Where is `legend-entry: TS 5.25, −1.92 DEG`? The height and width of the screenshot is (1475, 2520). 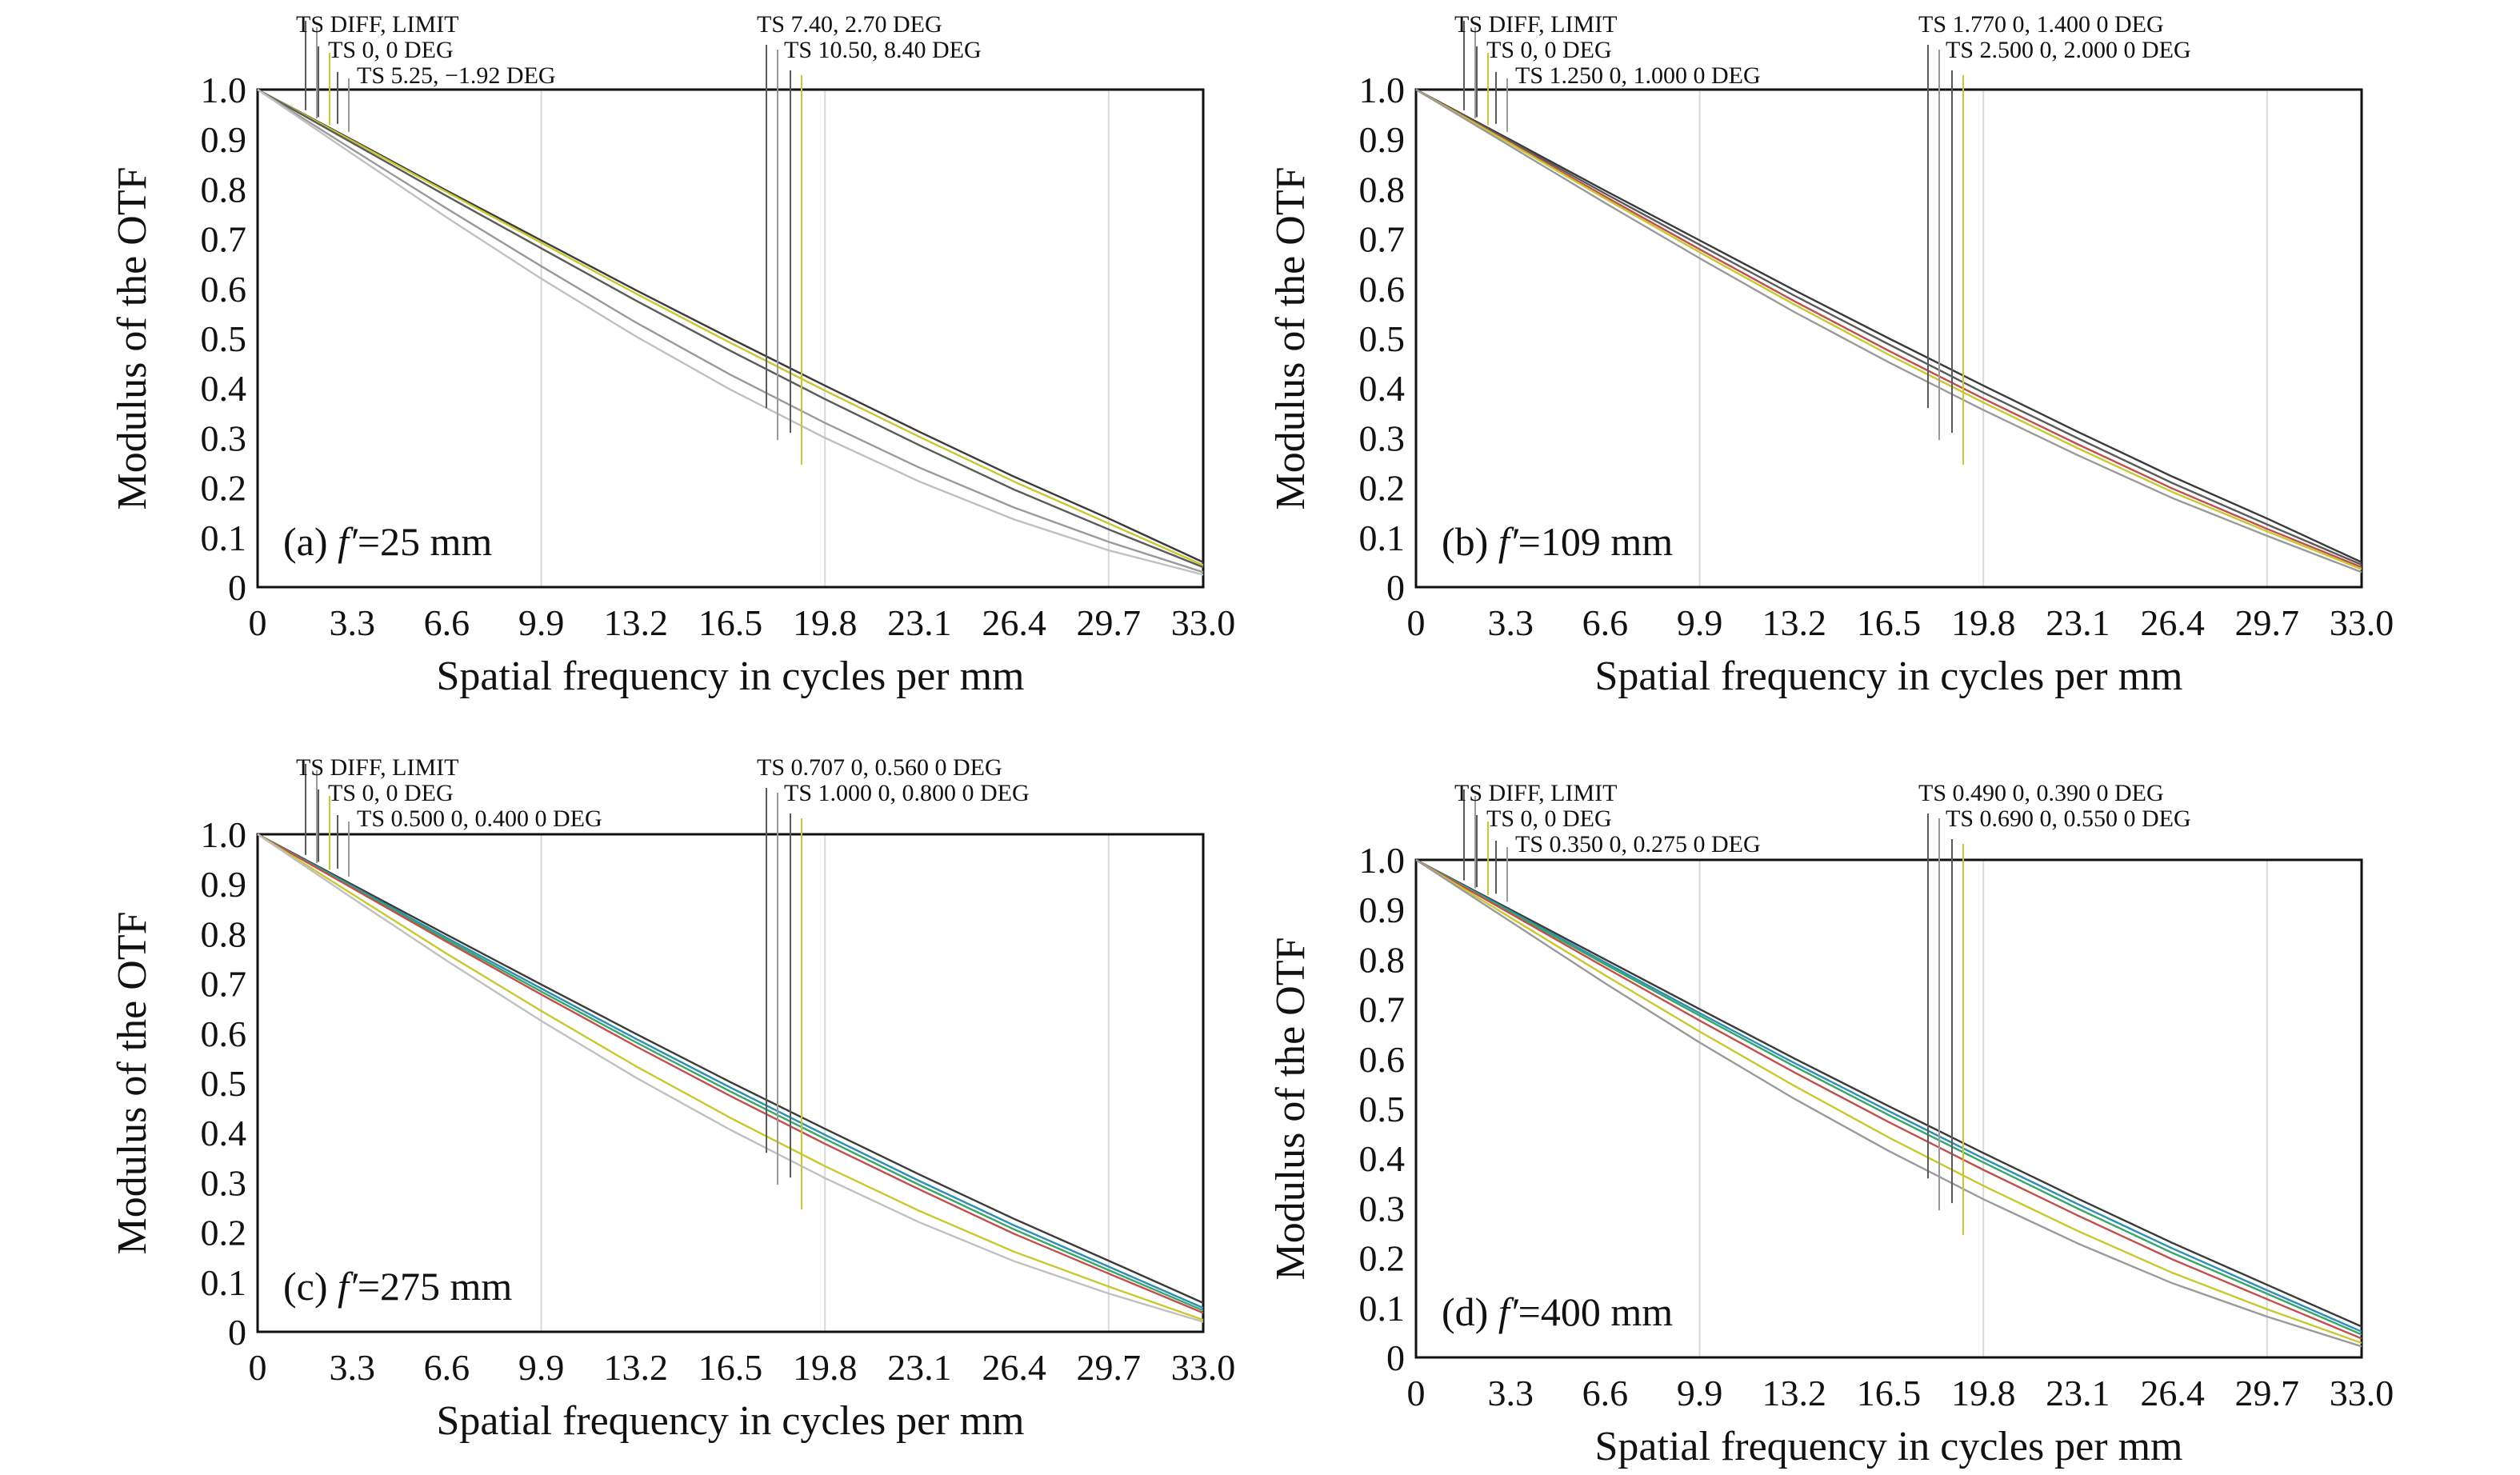 legend-entry: TS 5.25, −1.92 DEG is located at coordinates (456, 76).